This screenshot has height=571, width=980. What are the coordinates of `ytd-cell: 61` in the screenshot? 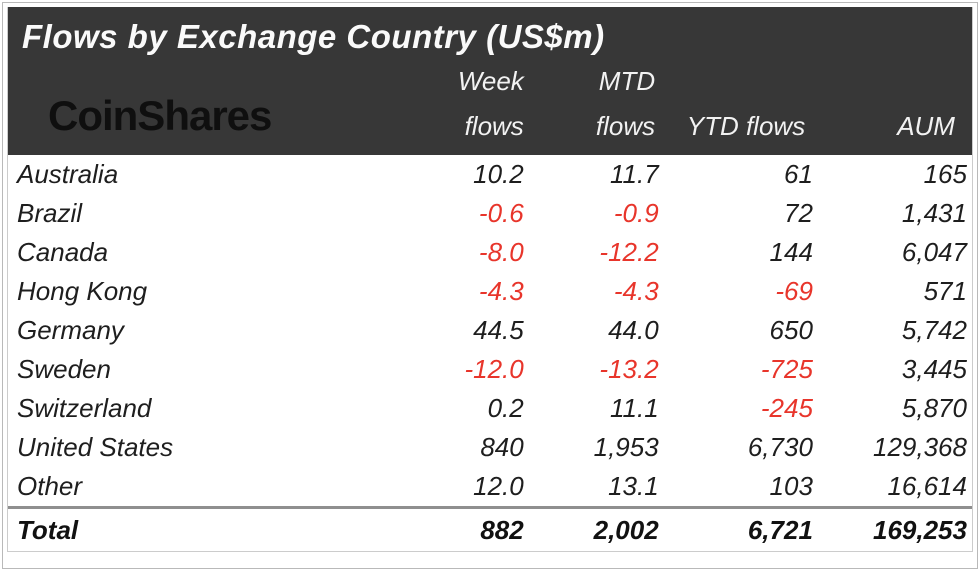 It's located at (798, 174).